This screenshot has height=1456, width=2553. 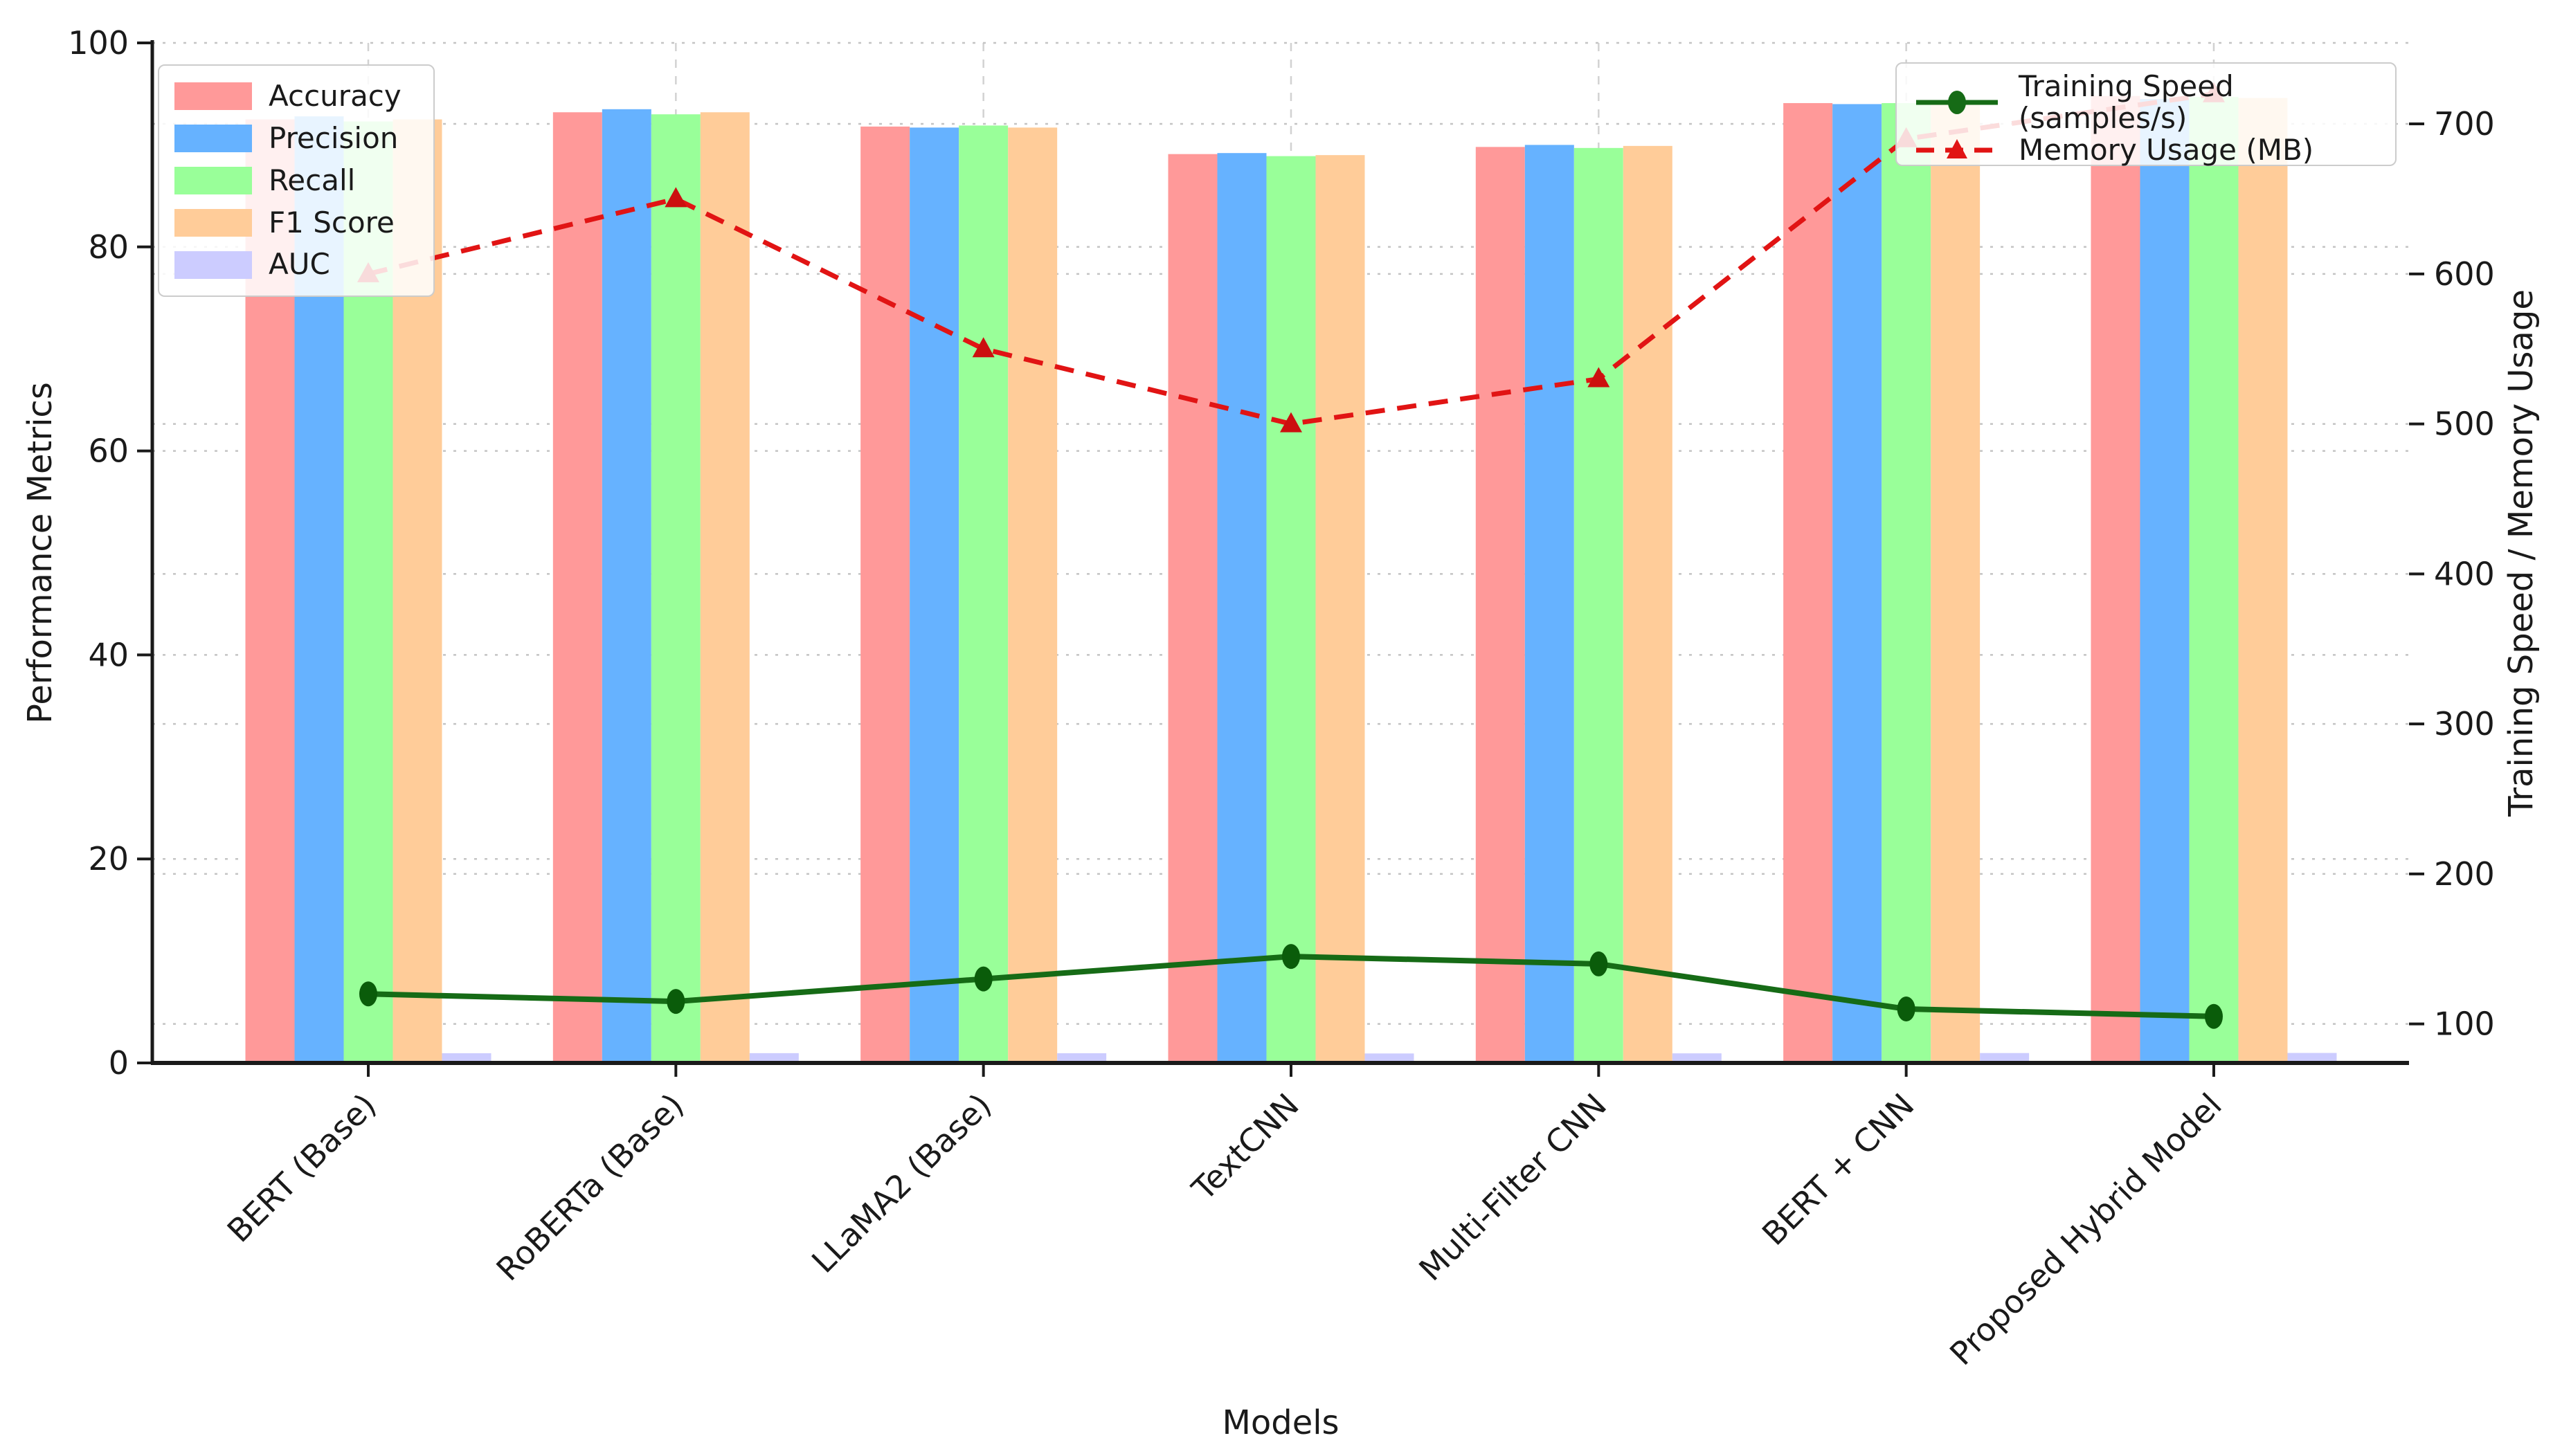 What do you see at coordinates (2464, 1024) in the screenshot?
I see `y-right-tick-label: 100` at bounding box center [2464, 1024].